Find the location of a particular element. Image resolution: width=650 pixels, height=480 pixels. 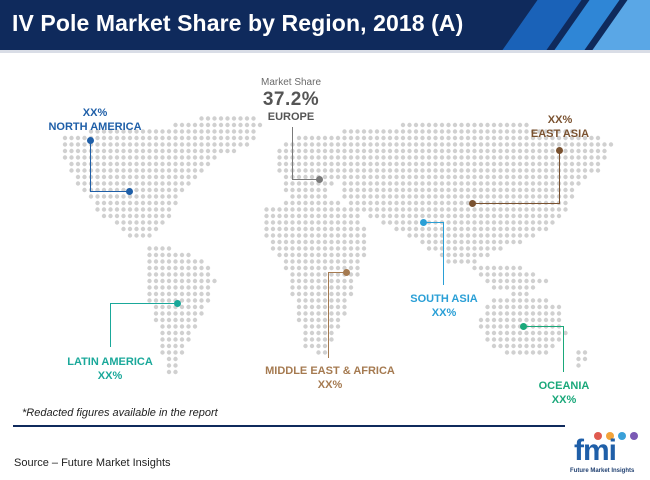

logo-bubble is located at coordinates (610, 436).